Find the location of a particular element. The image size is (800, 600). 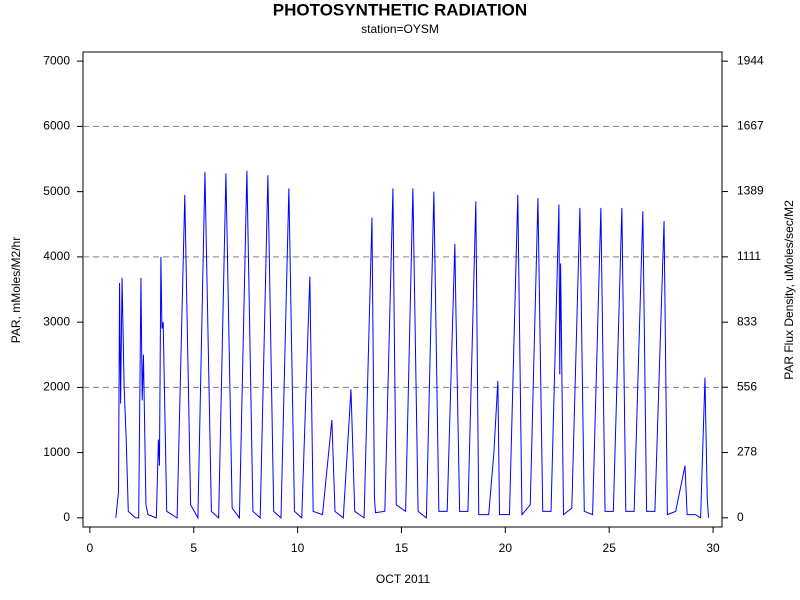

x-tick-label: 0 is located at coordinates (90, 548).